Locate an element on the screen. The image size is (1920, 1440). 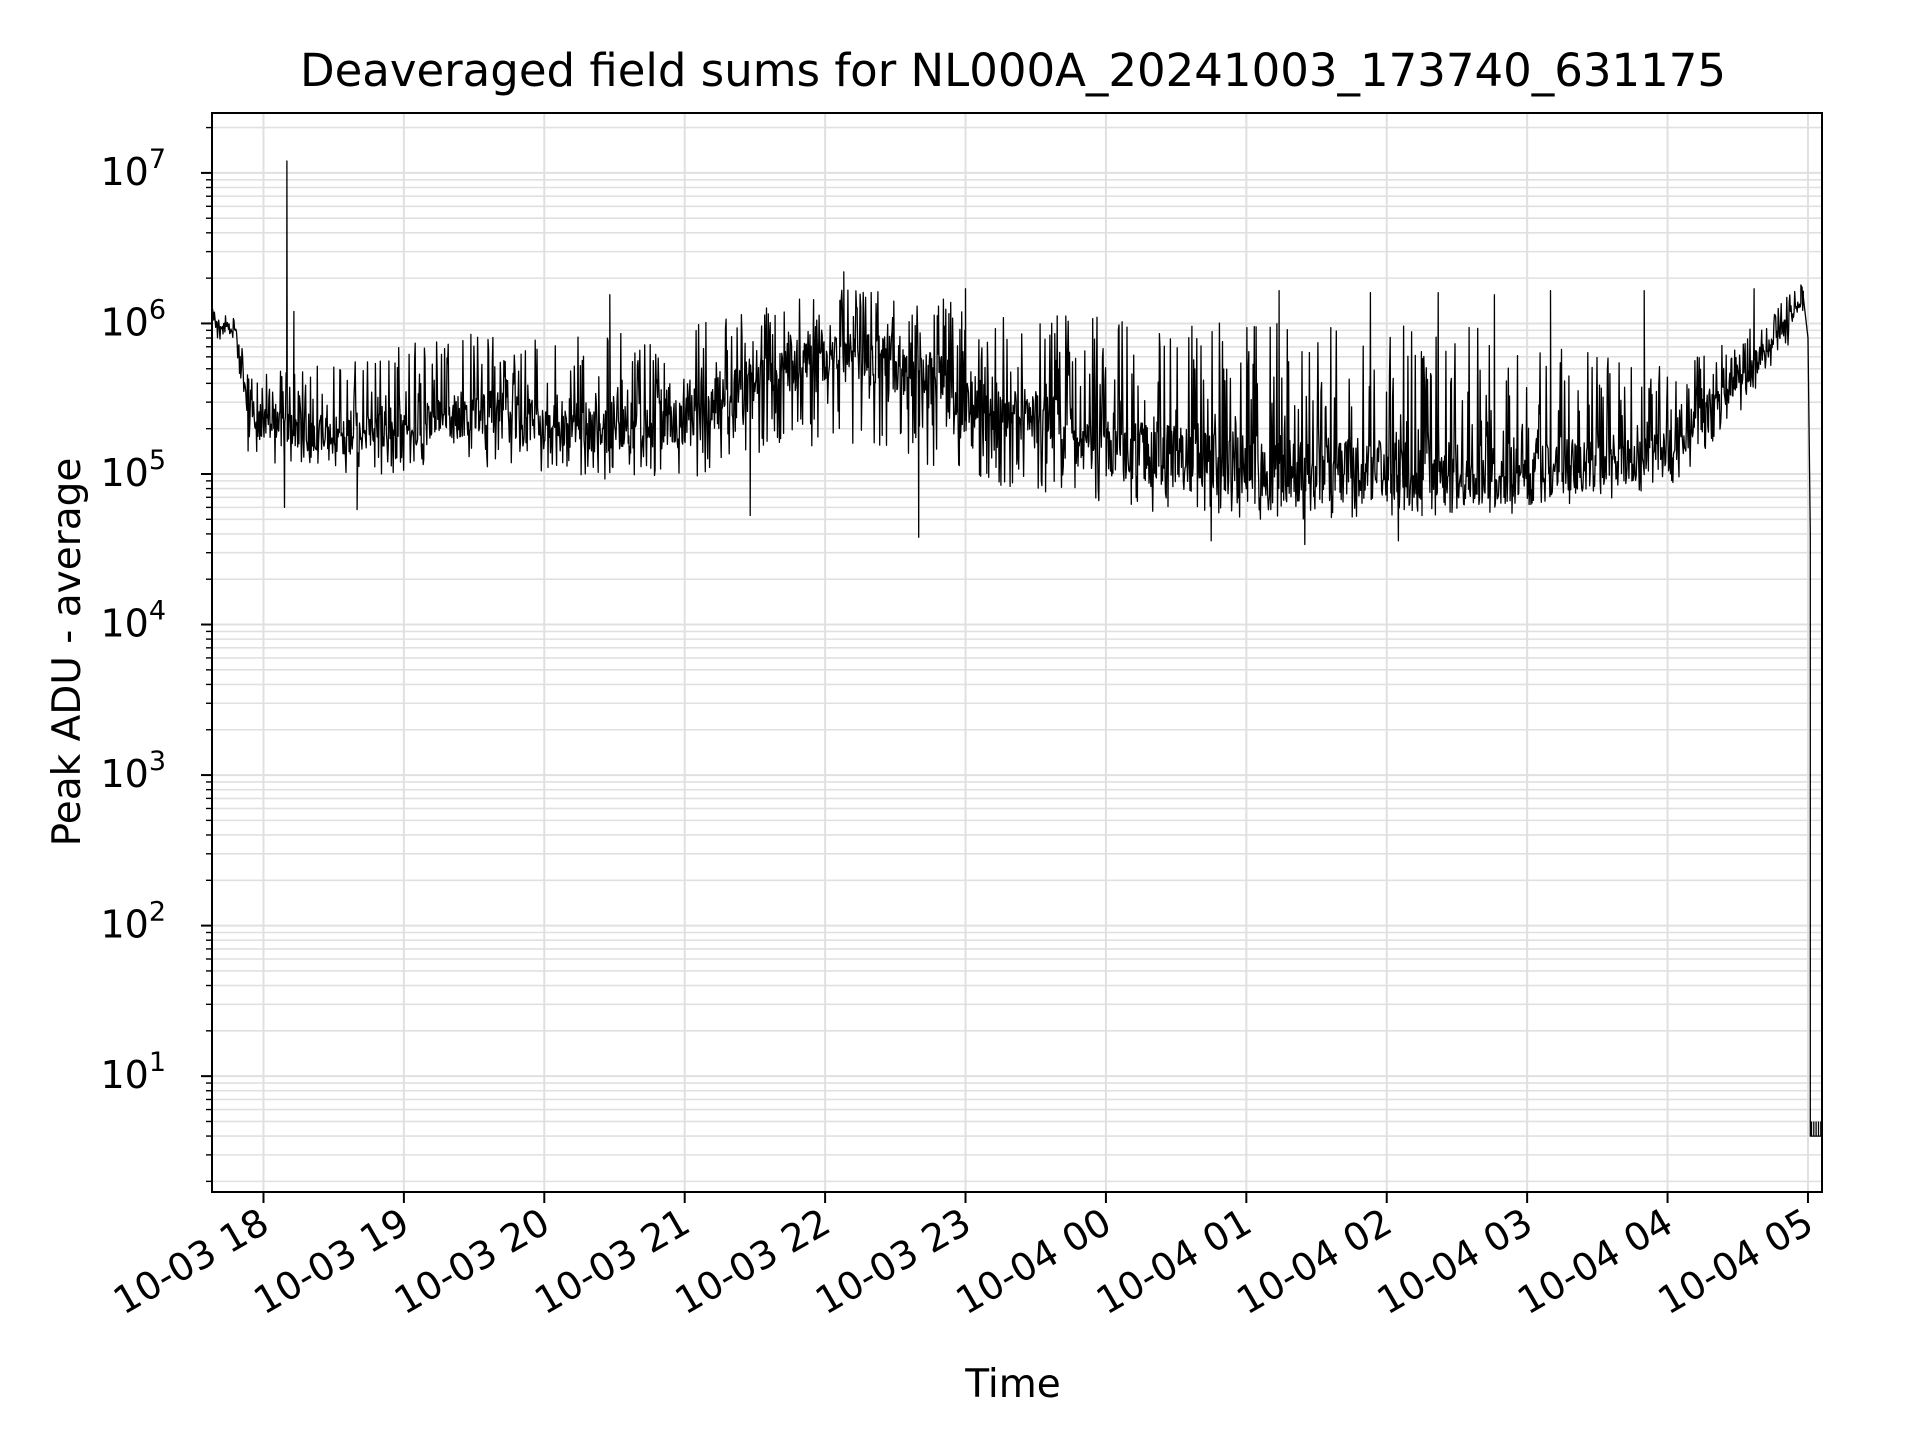
y-tick-label: 10⁶ is located at coordinates (133, 319).